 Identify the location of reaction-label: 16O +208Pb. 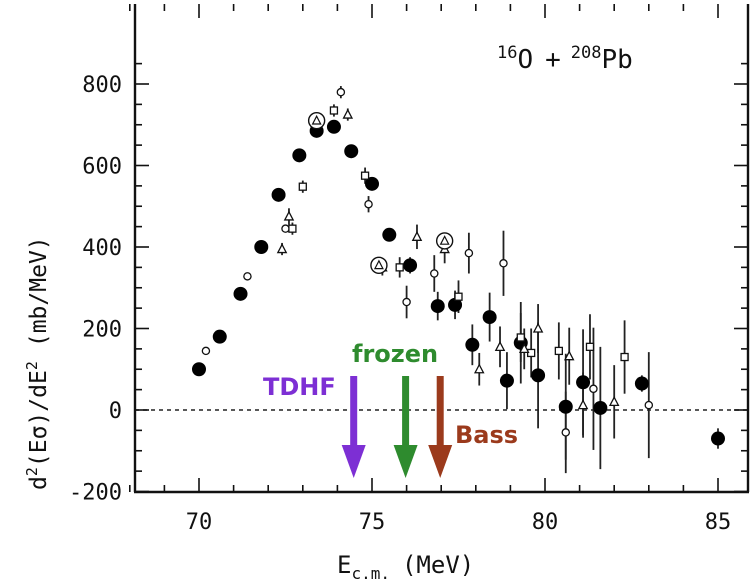
(565, 59).